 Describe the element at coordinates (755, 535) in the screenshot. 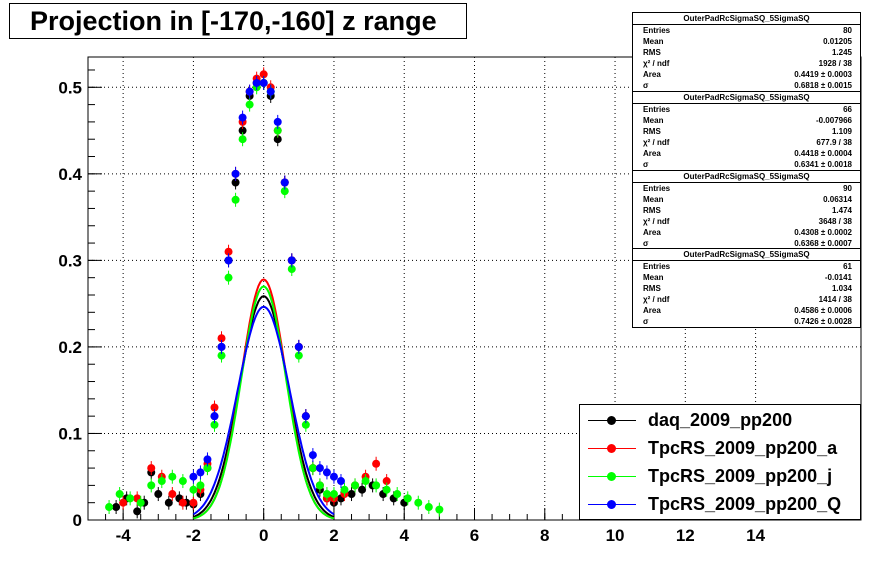

I see `x-tick-label: 14` at that location.